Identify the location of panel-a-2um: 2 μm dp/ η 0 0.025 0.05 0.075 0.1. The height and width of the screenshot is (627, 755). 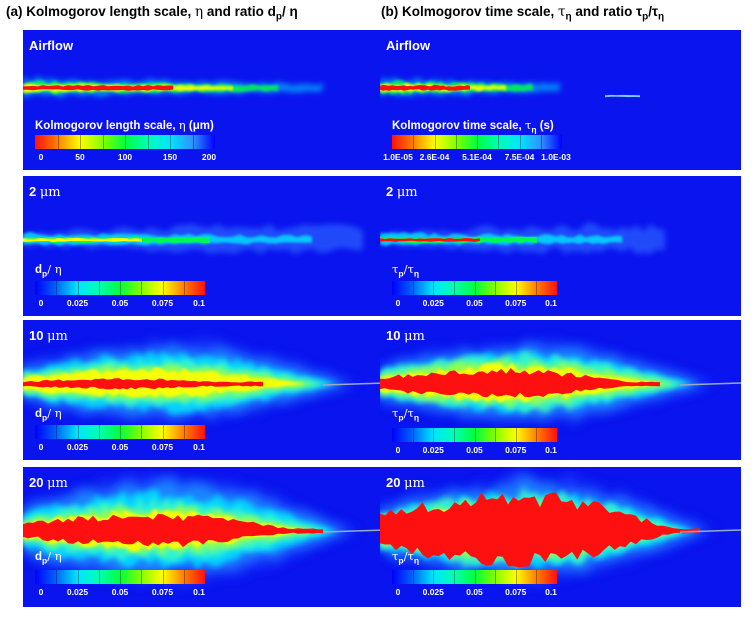
(203, 246).